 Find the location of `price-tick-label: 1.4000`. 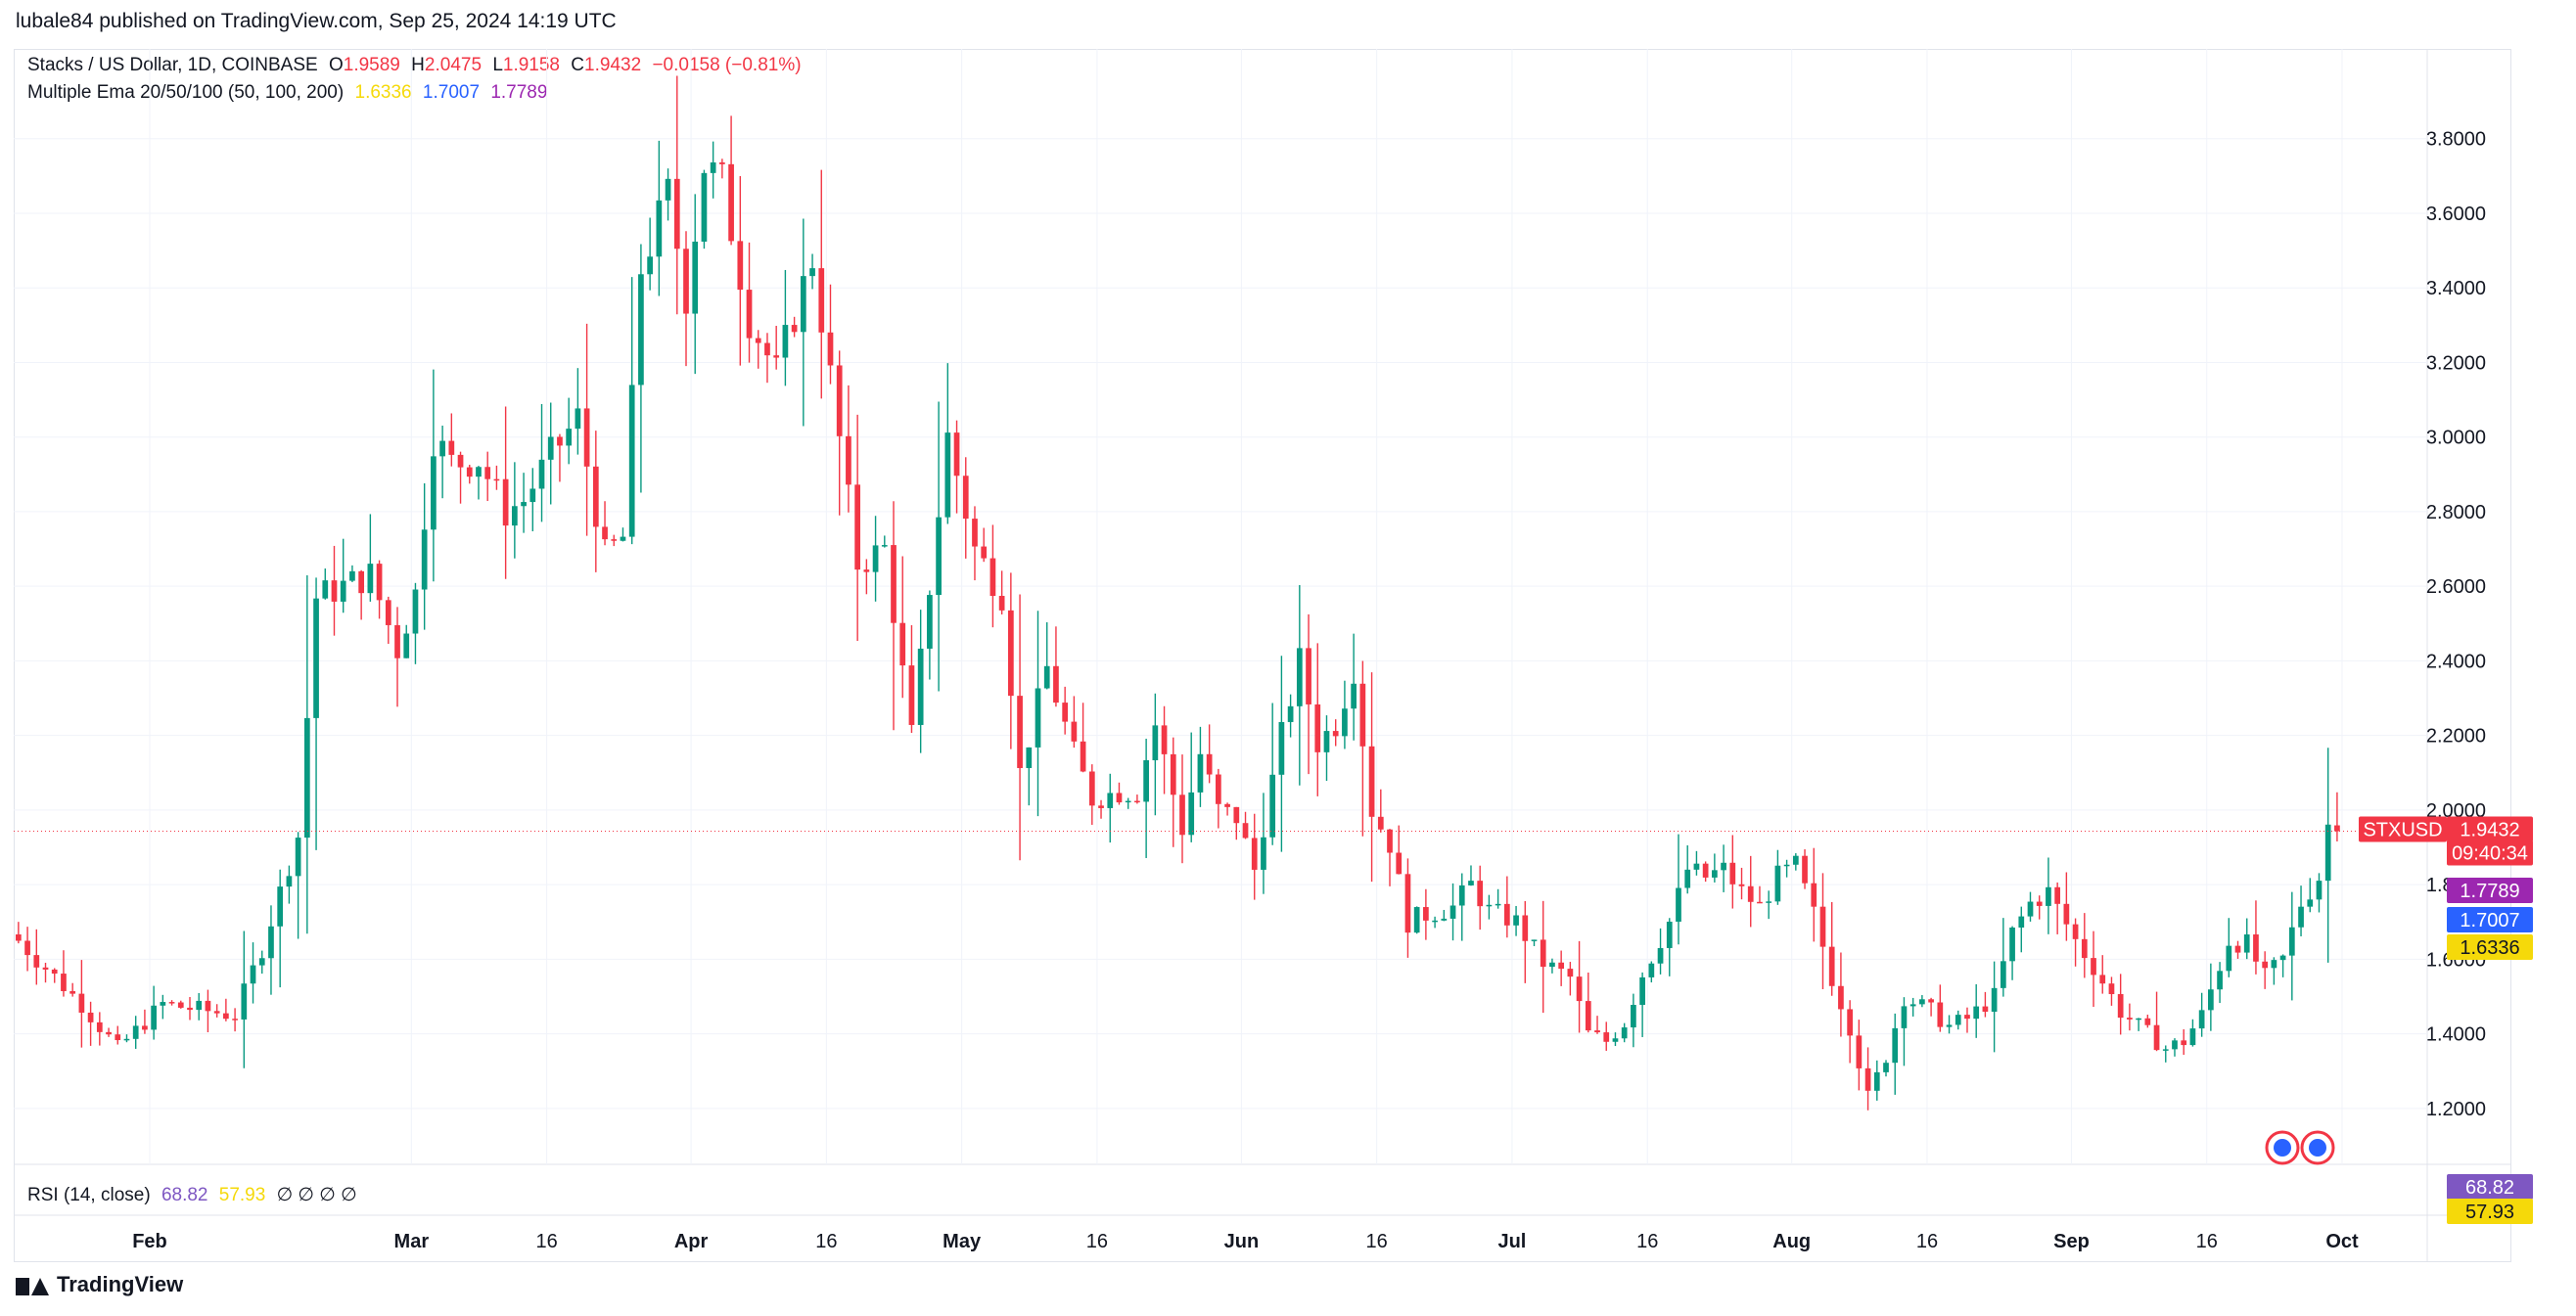

price-tick-label: 1.4000 is located at coordinates (2456, 1035).